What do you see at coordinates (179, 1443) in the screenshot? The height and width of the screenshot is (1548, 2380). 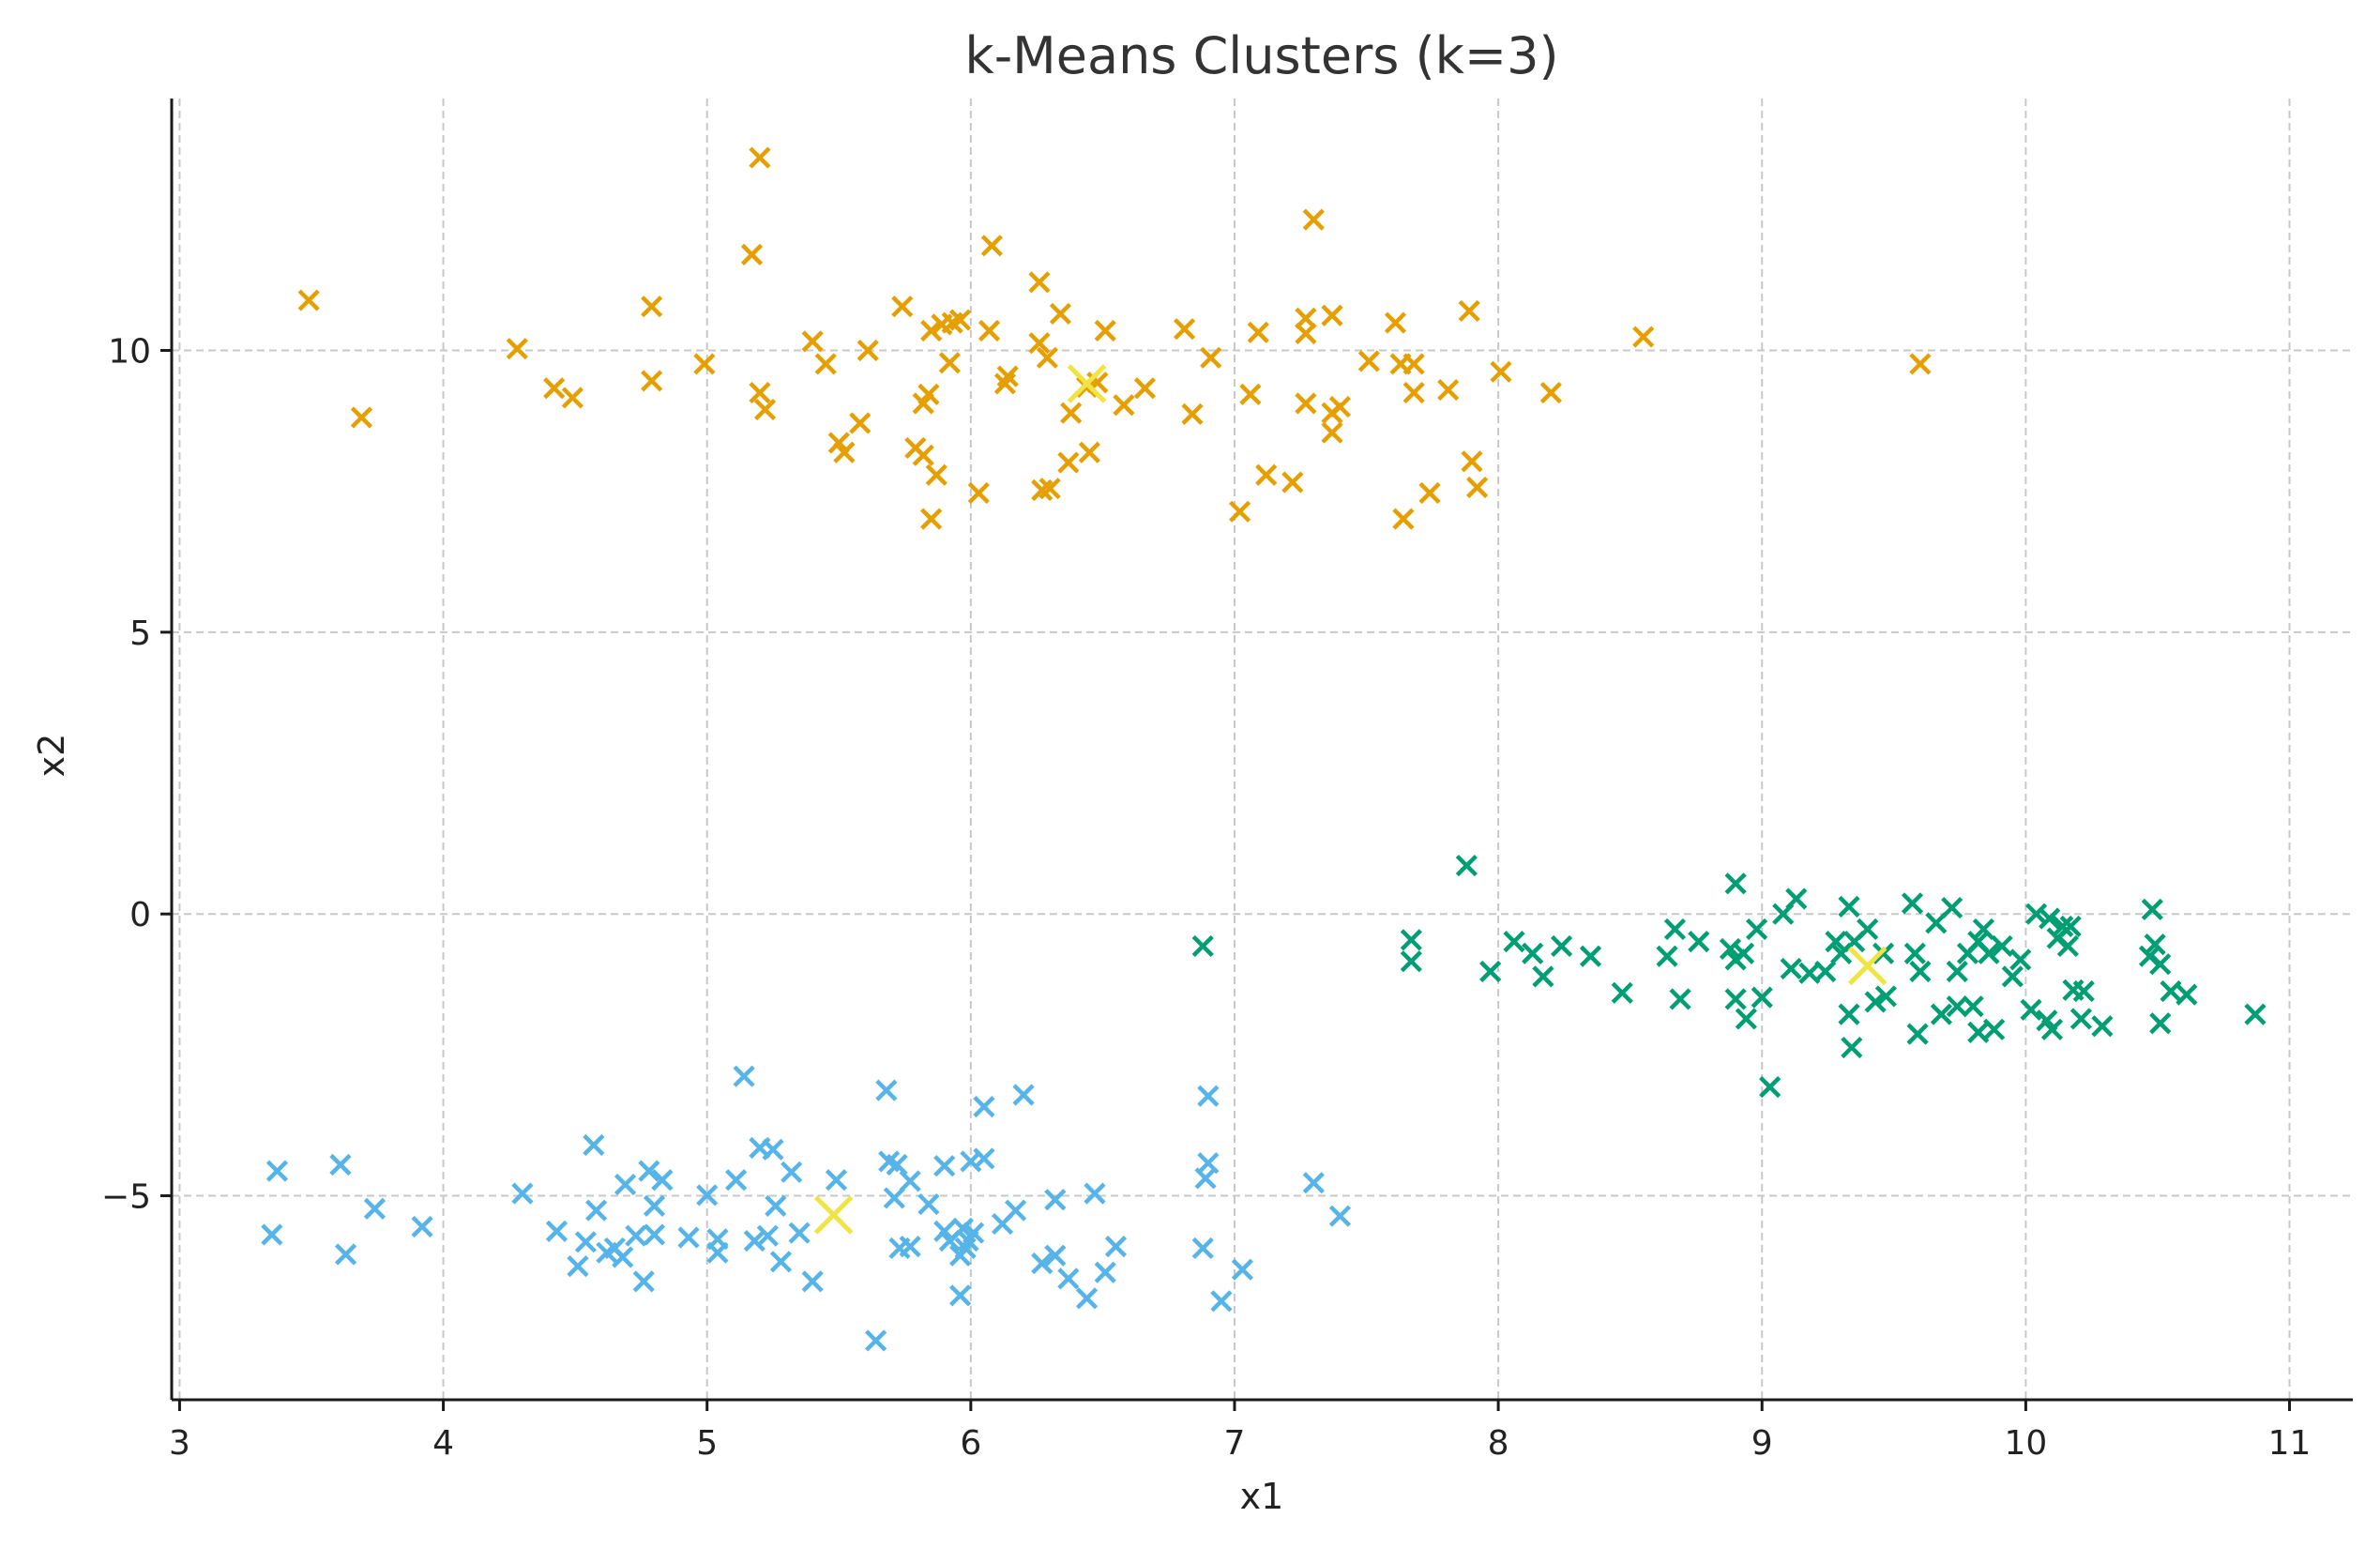 I see `x-tick-label: 3` at bounding box center [179, 1443].